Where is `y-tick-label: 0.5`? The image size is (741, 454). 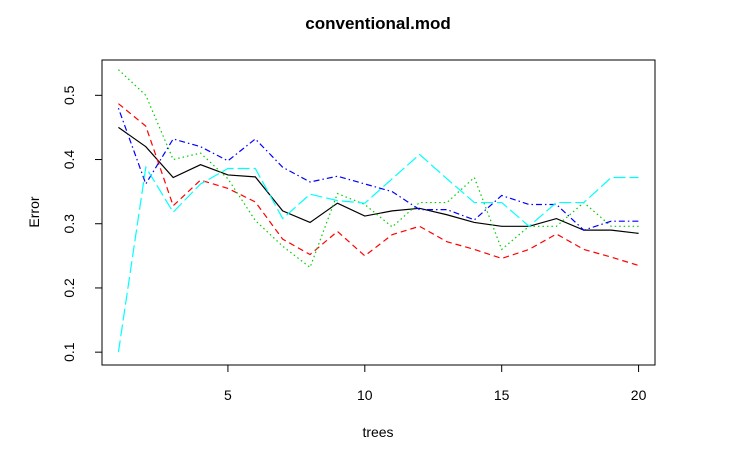 y-tick-label: 0.5 is located at coordinates (69, 95).